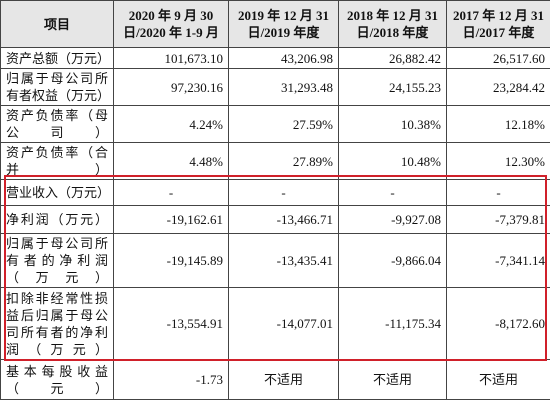 This screenshot has height=411, width=550. I want to click on cell: 43,206.98, so click(283, 58).